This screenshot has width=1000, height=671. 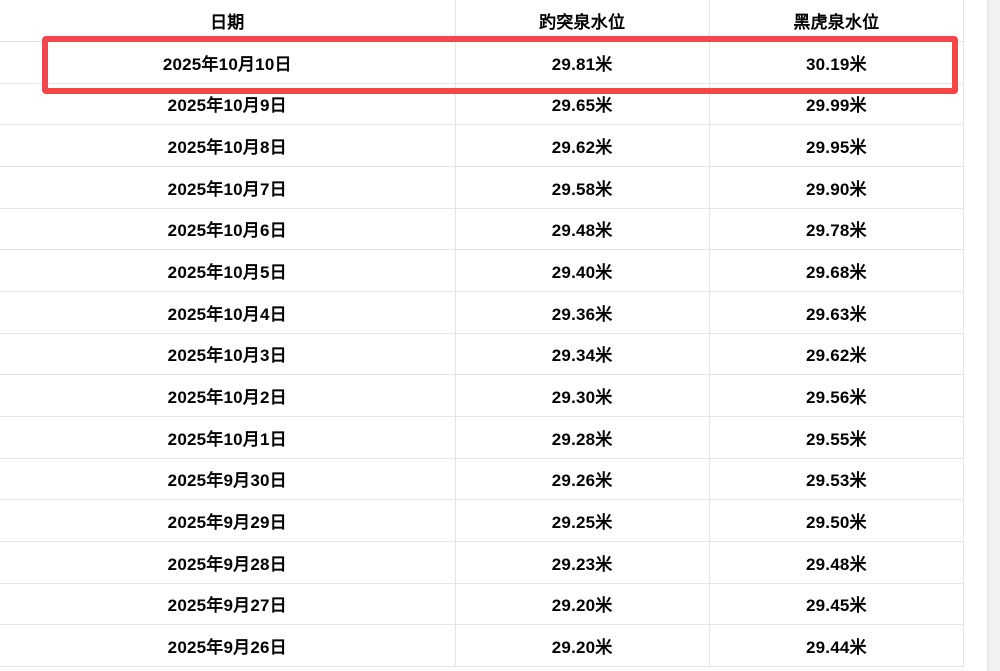 I want to click on cell-baotu-level: 29.48米, so click(x=581, y=229).